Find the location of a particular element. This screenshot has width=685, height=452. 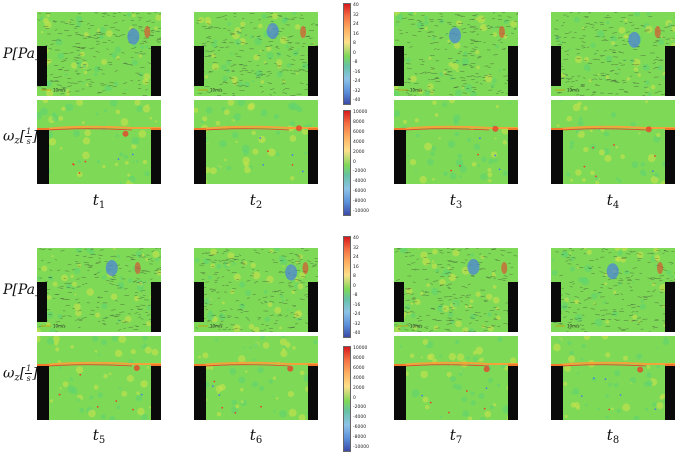

vorticity-panel-t8 is located at coordinates (613, 378).